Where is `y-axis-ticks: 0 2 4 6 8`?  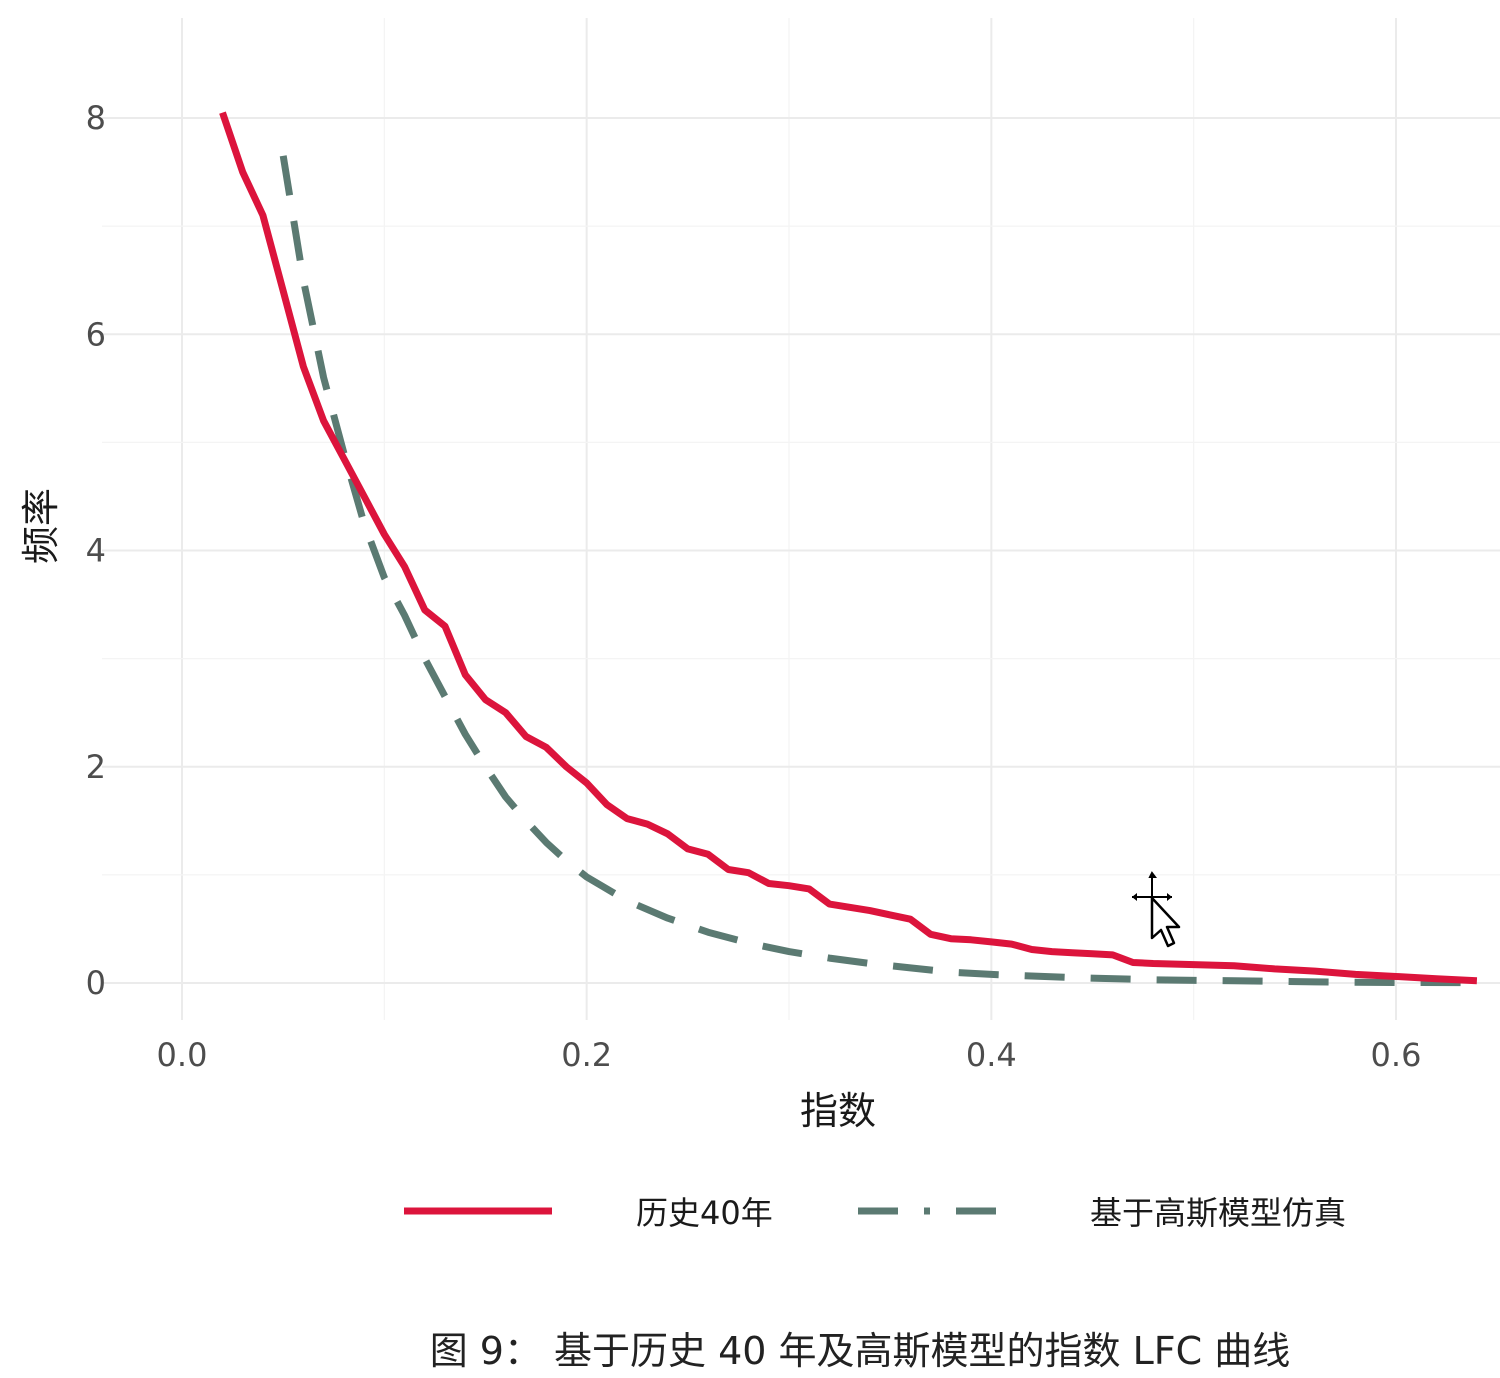 y-axis-ticks: 0 2 4 6 8 is located at coordinates (96, 550).